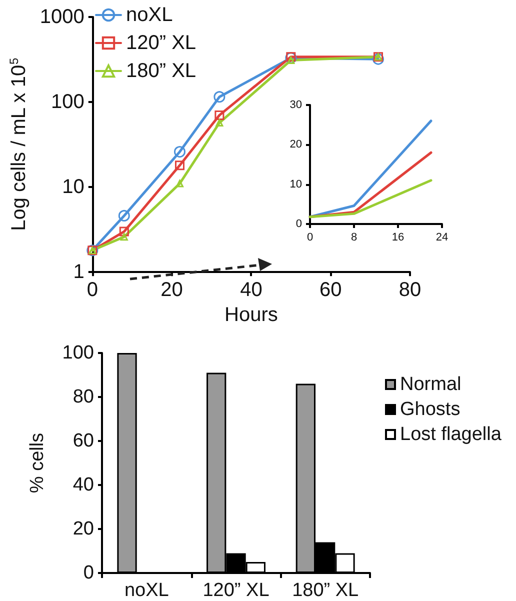 Image resolution: width=516 pixels, height=601 pixels. What do you see at coordinates (83, 441) in the screenshot?
I see `y-tick-label: 60` at bounding box center [83, 441].